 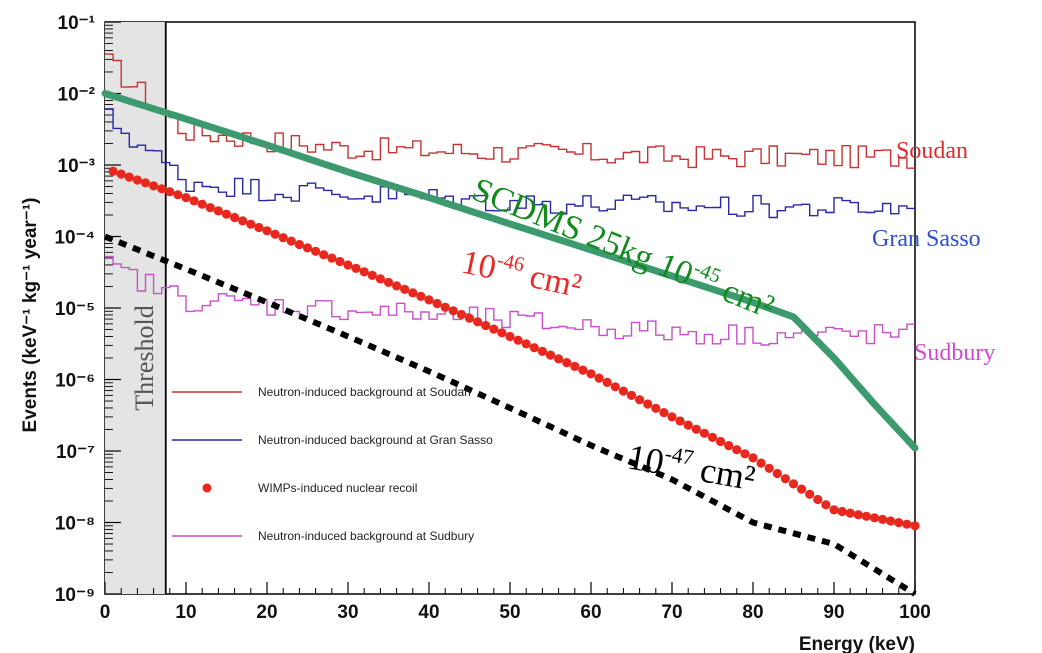 I want to click on legend-entry: Neutron-induced background at Soudan, so click(x=321, y=392).